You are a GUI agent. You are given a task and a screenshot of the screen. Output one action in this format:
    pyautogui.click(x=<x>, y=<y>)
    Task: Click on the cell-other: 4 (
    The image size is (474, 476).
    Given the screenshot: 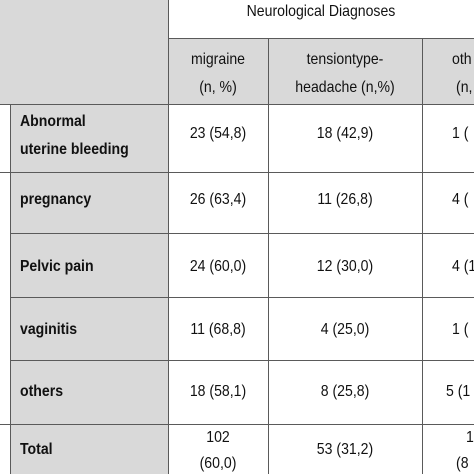 What is the action you would take?
    pyautogui.click(x=460, y=199)
    